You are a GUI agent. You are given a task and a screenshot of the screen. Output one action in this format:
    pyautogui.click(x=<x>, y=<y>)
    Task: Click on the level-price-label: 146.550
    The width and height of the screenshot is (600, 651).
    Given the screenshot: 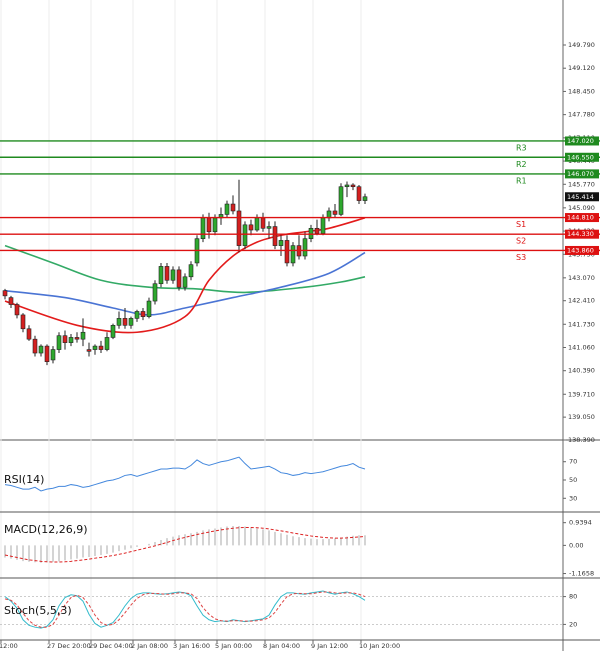 What is the action you would take?
    pyautogui.click(x=580, y=157)
    